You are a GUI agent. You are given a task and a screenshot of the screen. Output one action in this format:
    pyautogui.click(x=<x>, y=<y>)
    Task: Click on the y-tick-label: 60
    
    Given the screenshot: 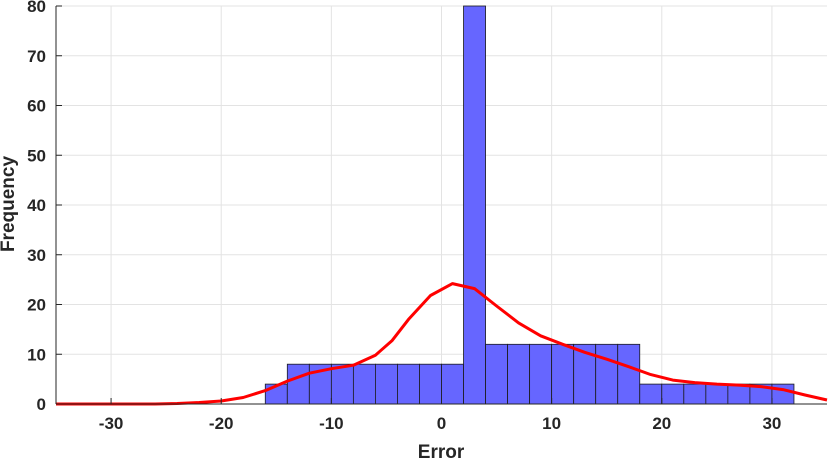 What is the action you would take?
    pyautogui.click(x=36, y=106)
    